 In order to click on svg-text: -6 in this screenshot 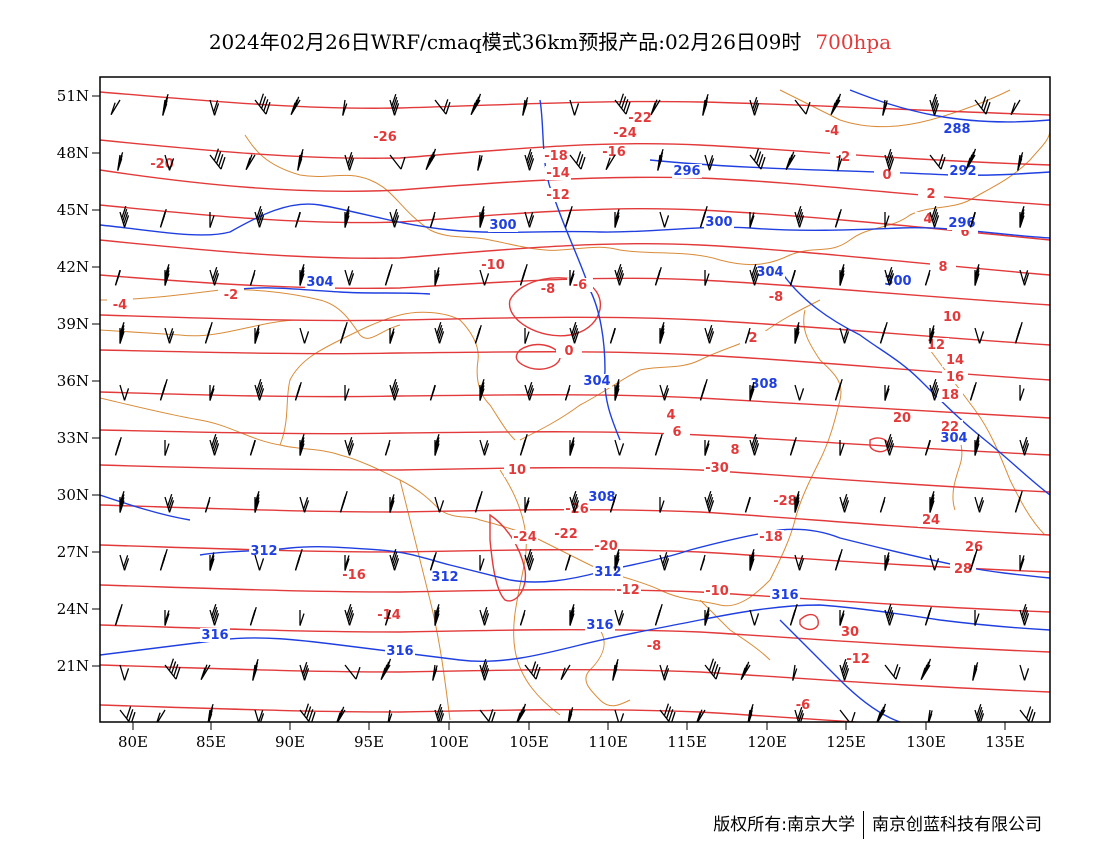, I will do `click(803, 705)`.